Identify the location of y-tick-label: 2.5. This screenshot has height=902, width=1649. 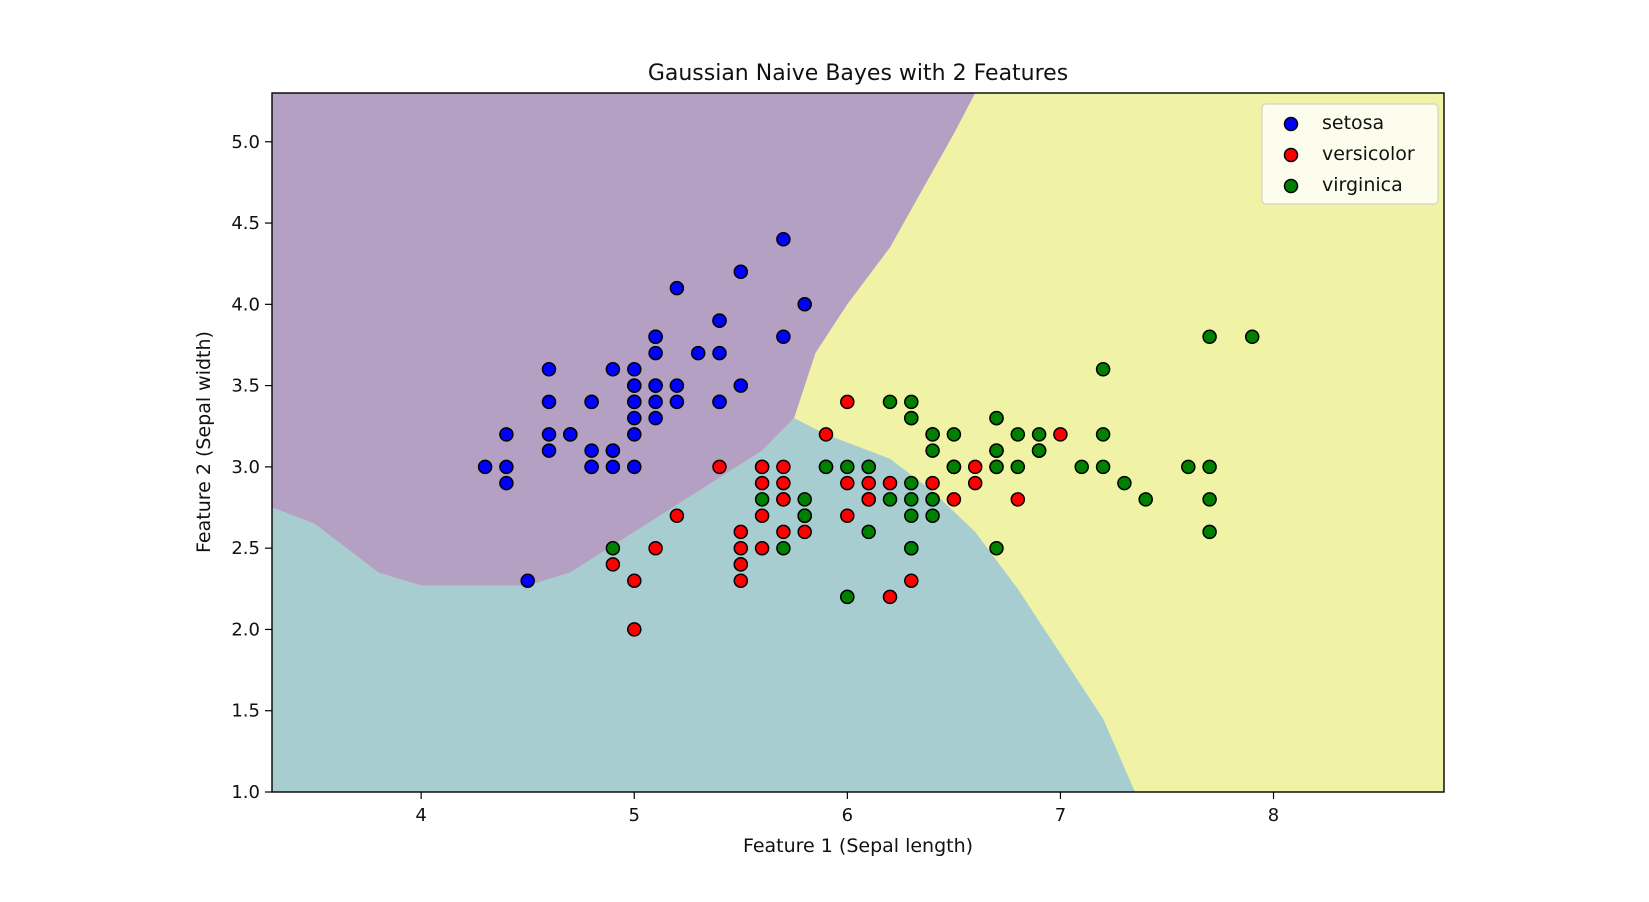
(245, 548).